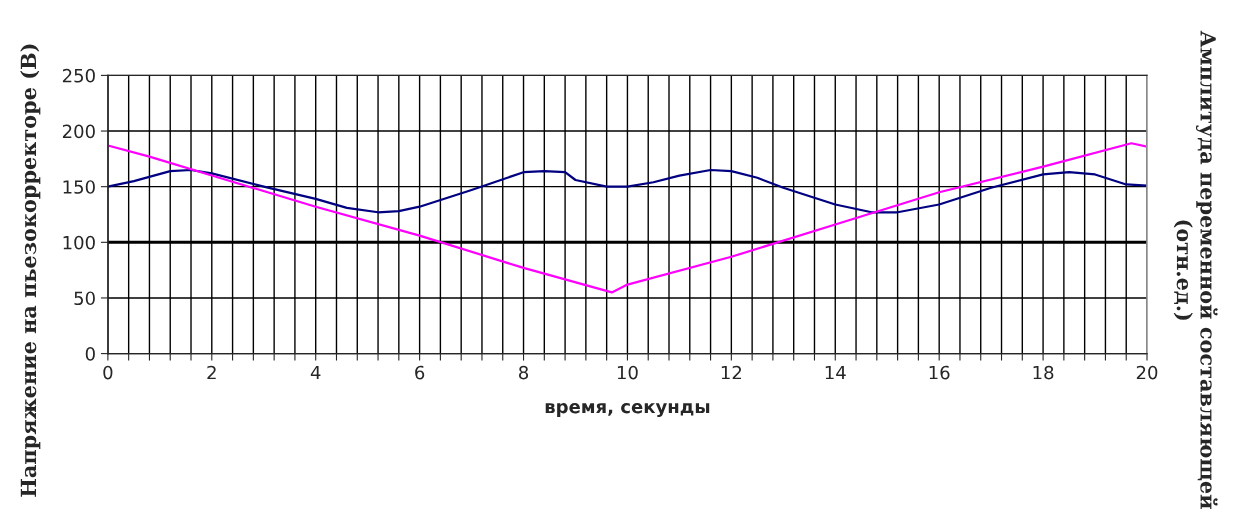  What do you see at coordinates (1147, 372) in the screenshot?
I see `x-tick-label: 20` at bounding box center [1147, 372].